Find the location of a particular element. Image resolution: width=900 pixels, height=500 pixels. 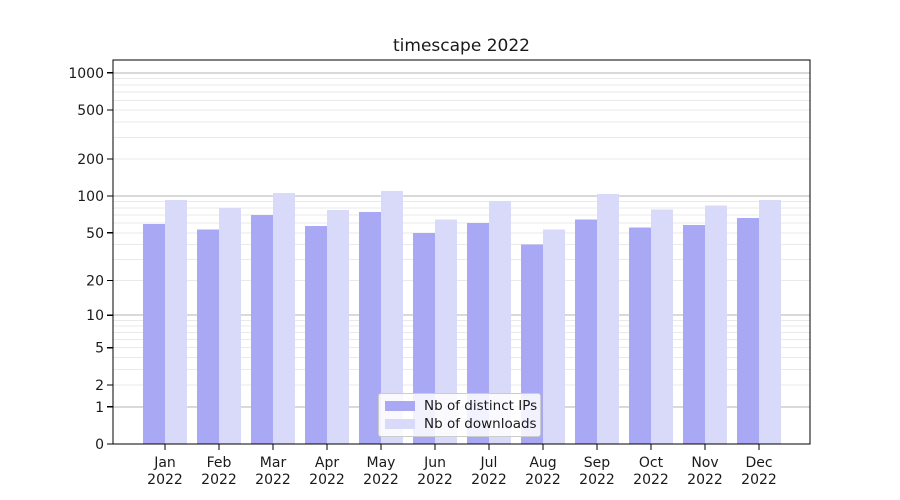

bar-distinct-ips-may is located at coordinates (370, 328).